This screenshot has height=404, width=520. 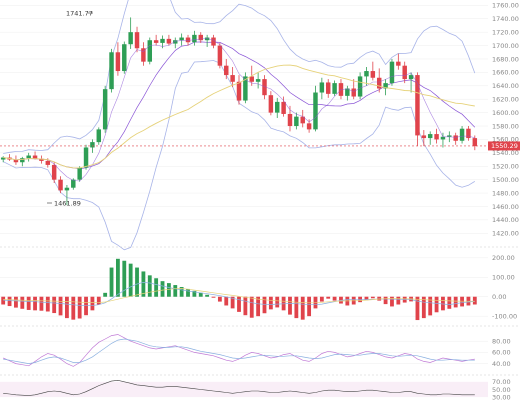 I want to click on kdj-line, so click(x=239, y=350).